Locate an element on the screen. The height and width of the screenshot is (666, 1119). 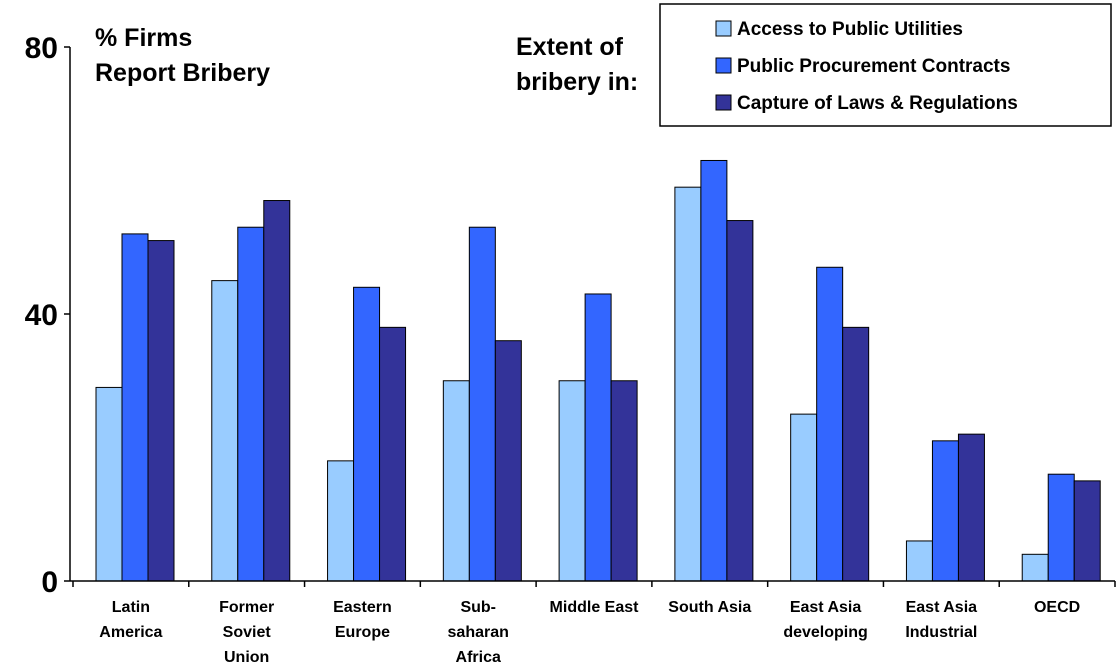
bar-sub-saharan-africa-access-to-public-utilities is located at coordinates (456, 481).